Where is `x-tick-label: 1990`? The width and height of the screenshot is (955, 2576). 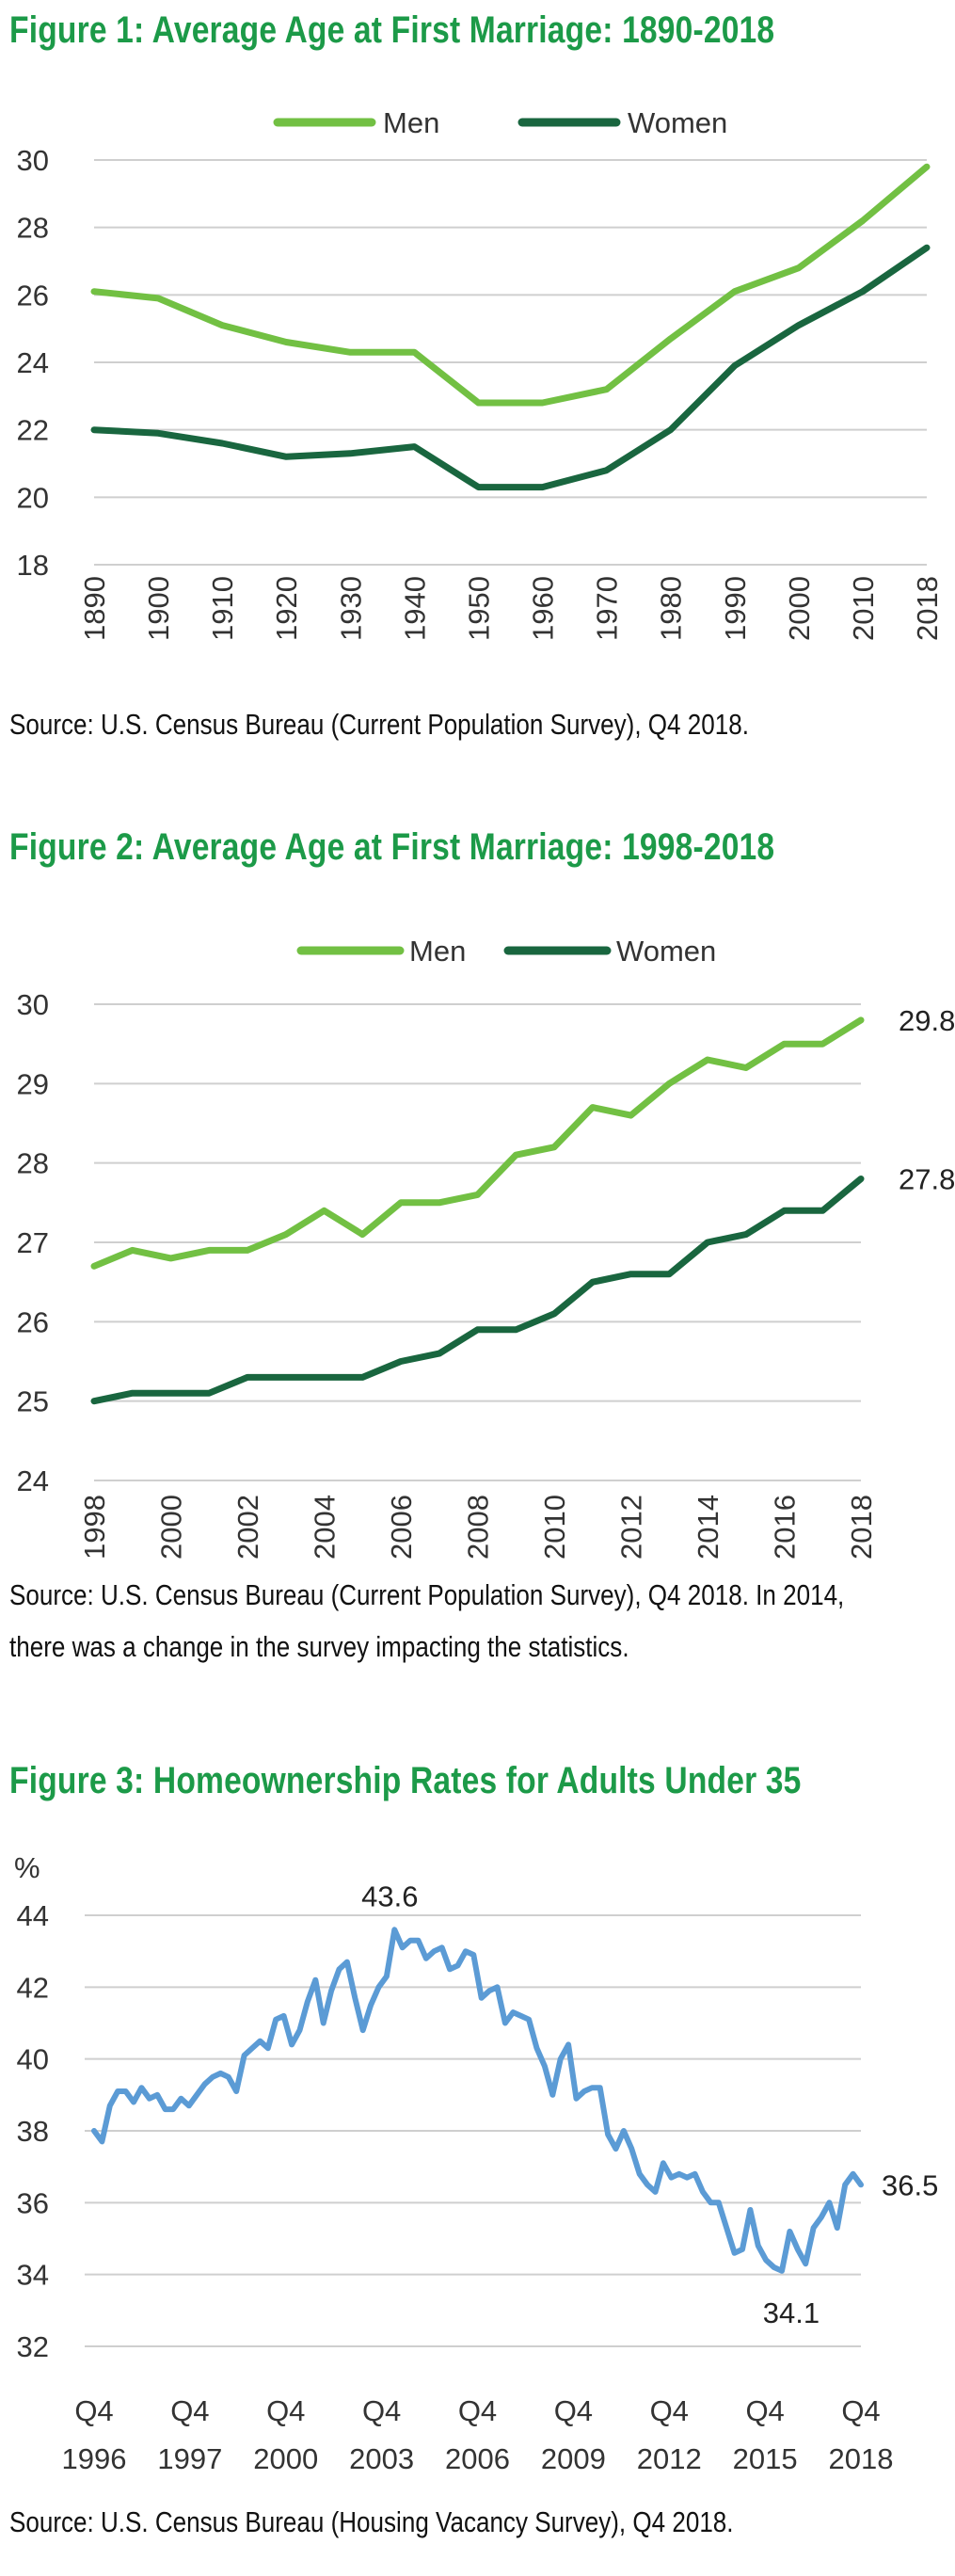
x-tick-label: 1990 is located at coordinates (735, 608).